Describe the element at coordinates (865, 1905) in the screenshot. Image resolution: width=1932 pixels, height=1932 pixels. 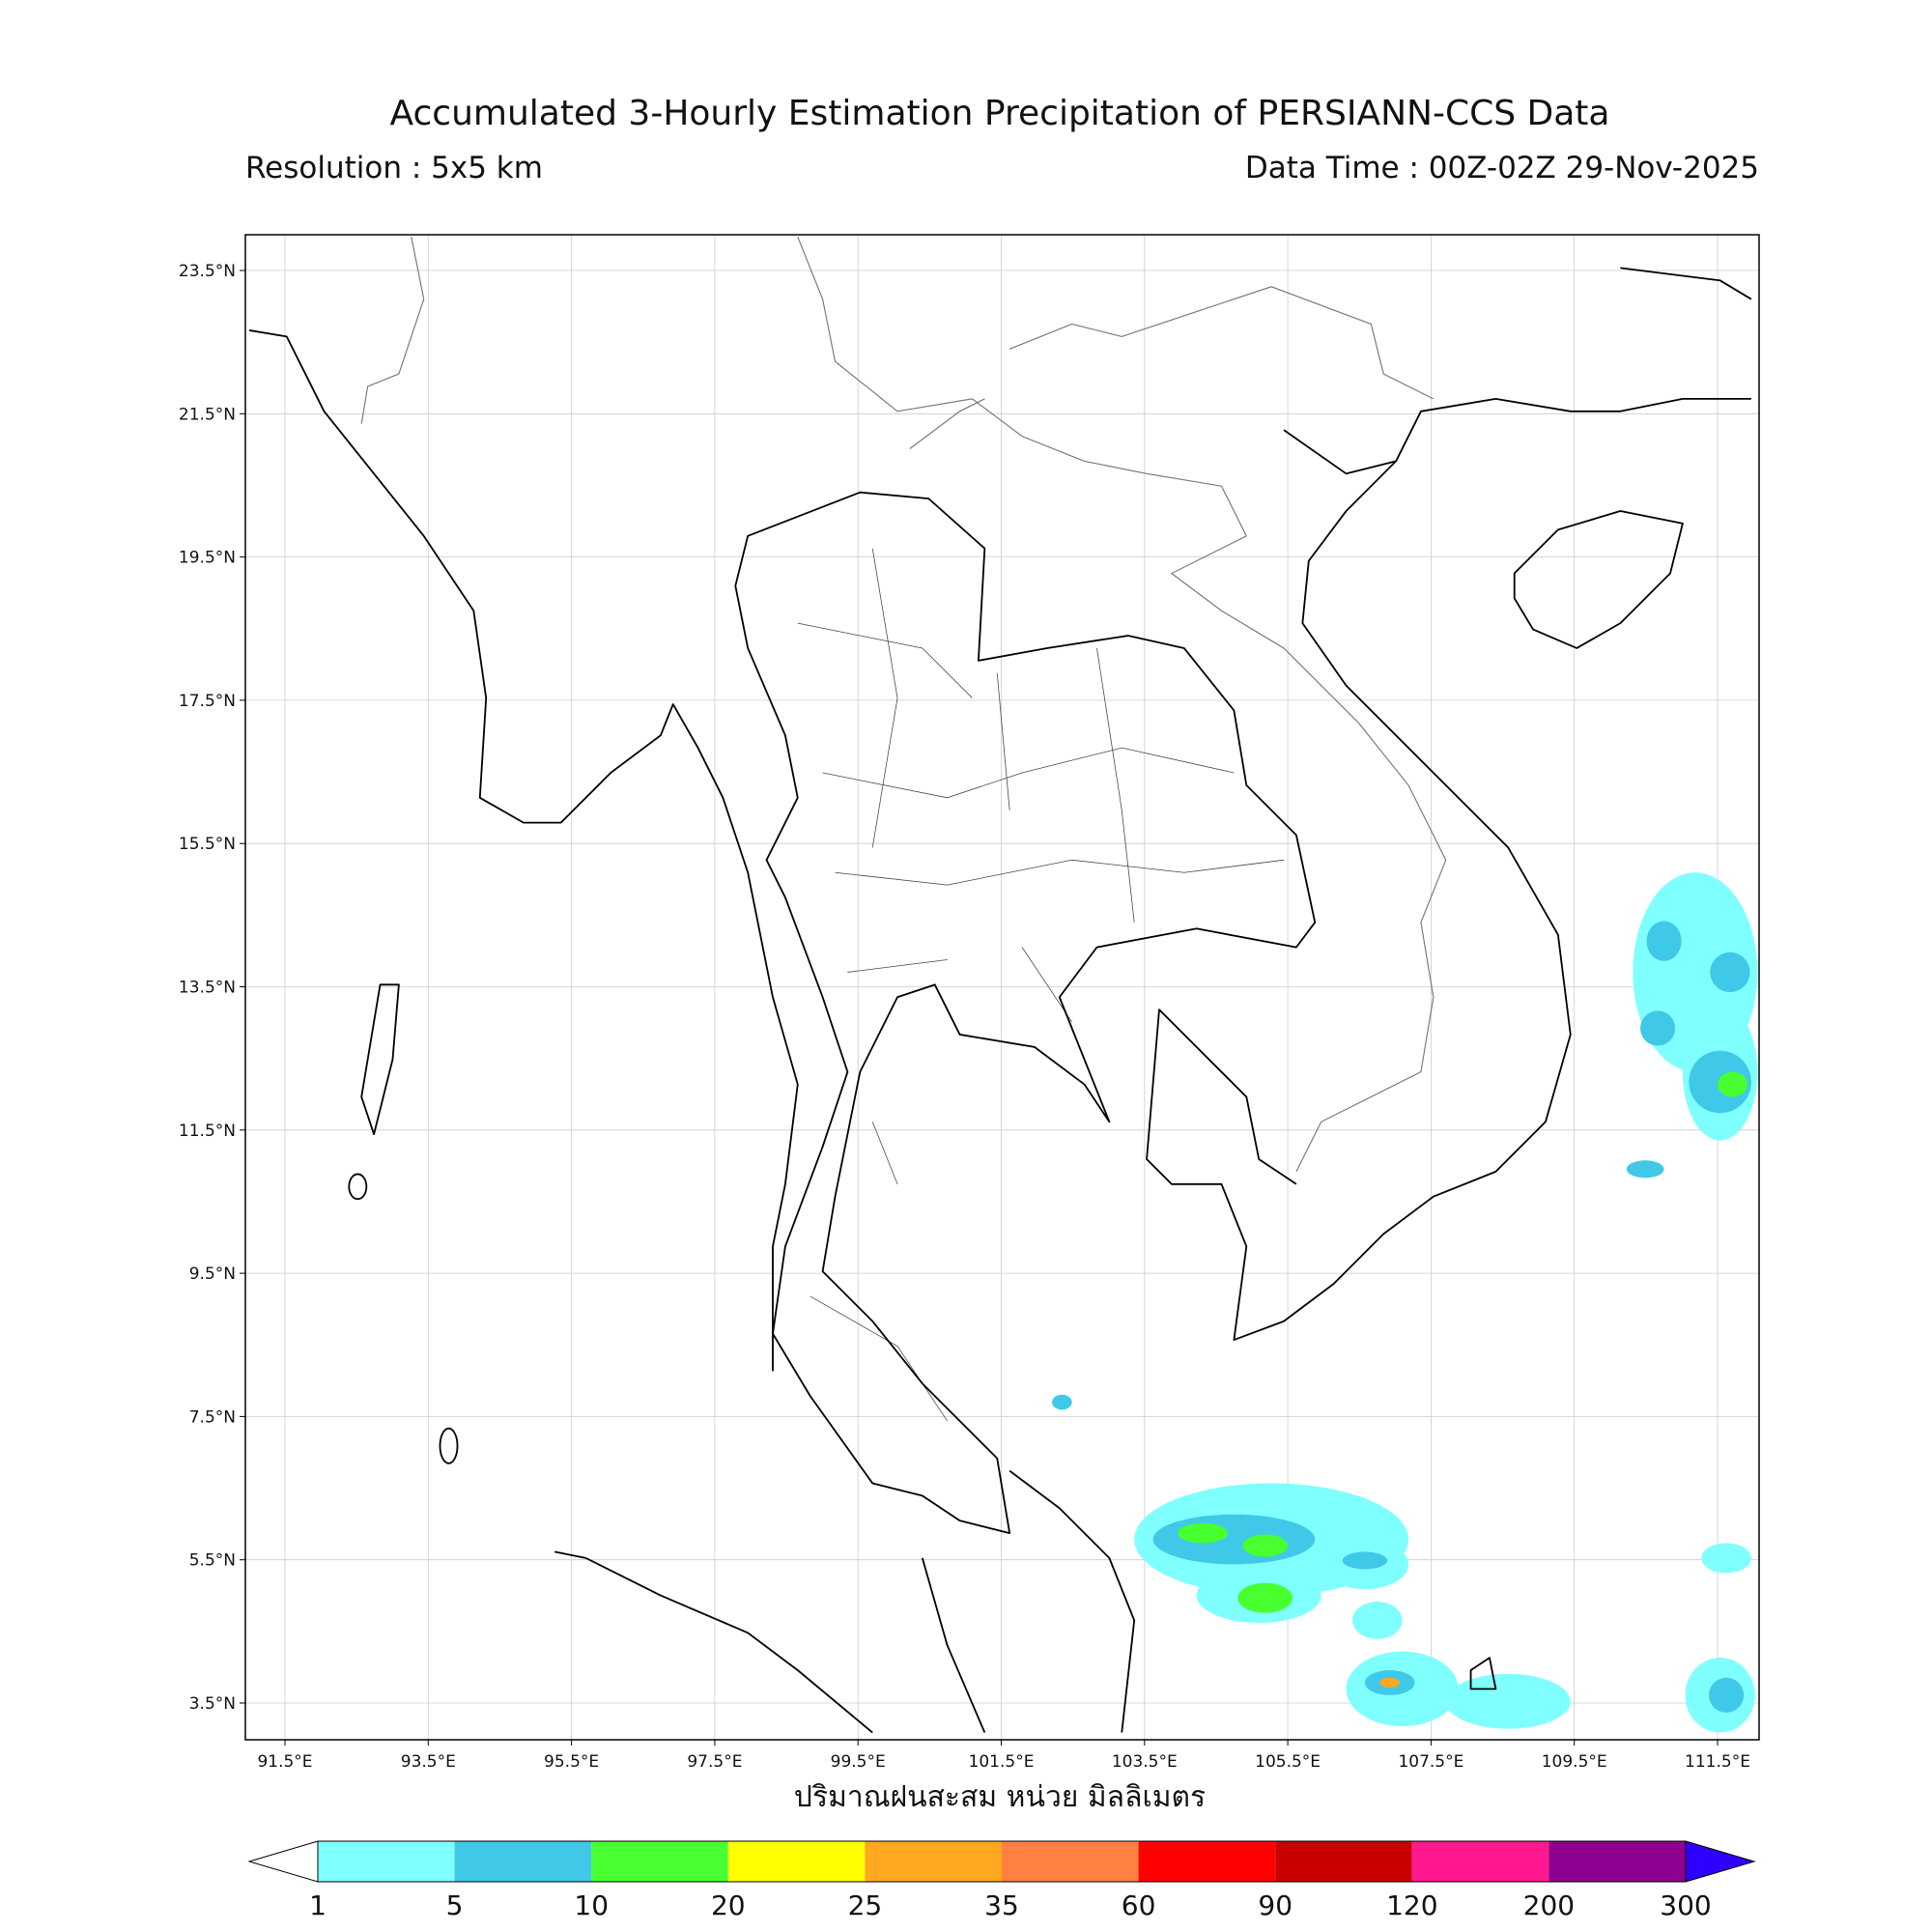
I see `colorbar-label: 25` at that location.